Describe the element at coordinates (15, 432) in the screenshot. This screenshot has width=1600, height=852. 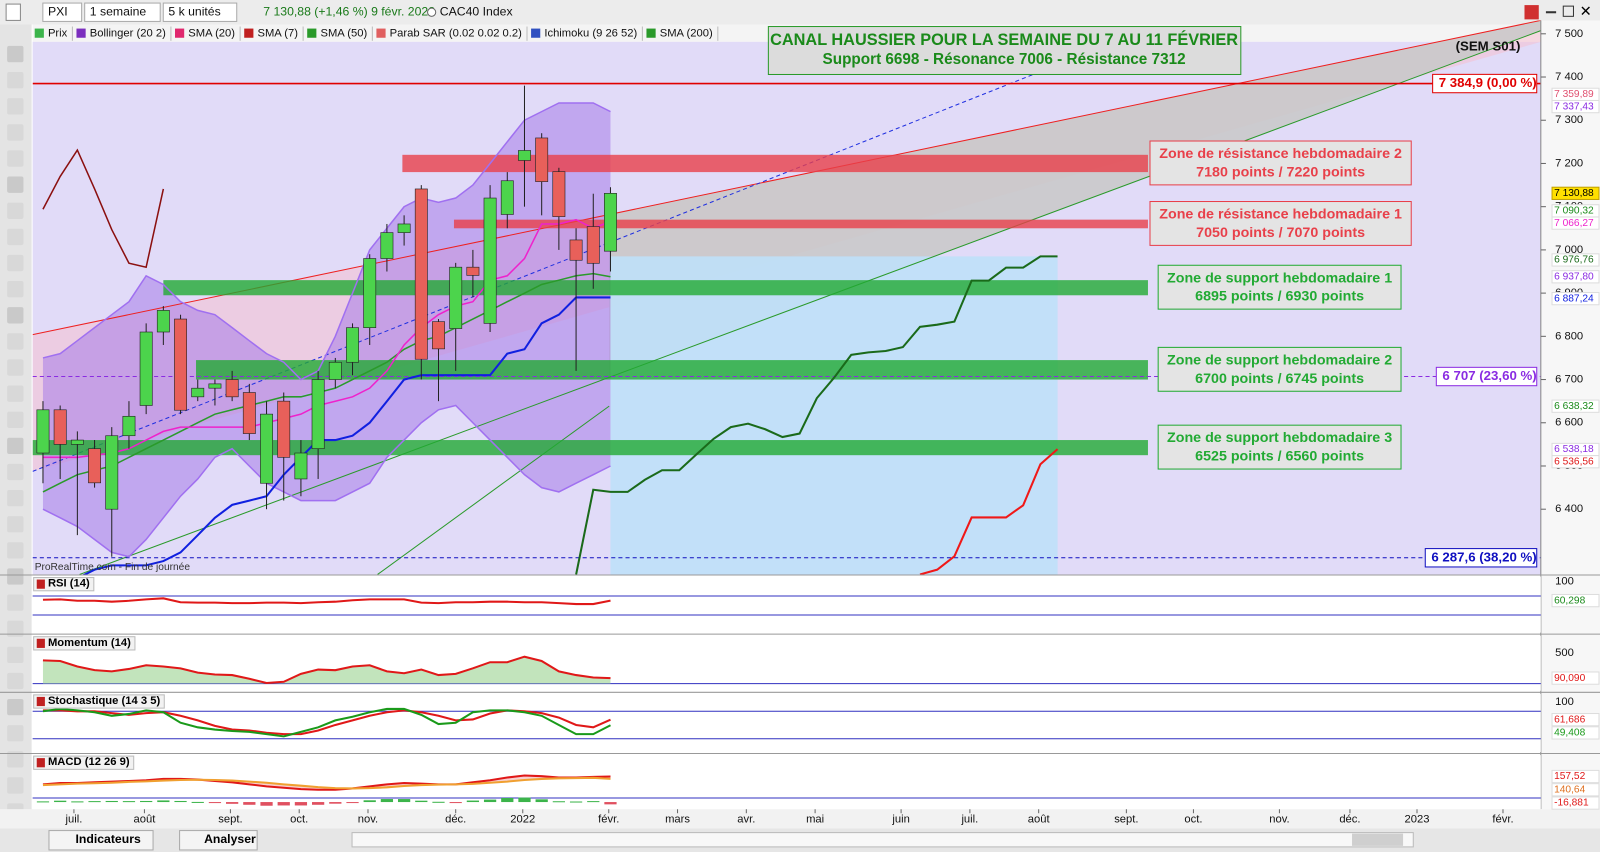
I see `tools` at that location.